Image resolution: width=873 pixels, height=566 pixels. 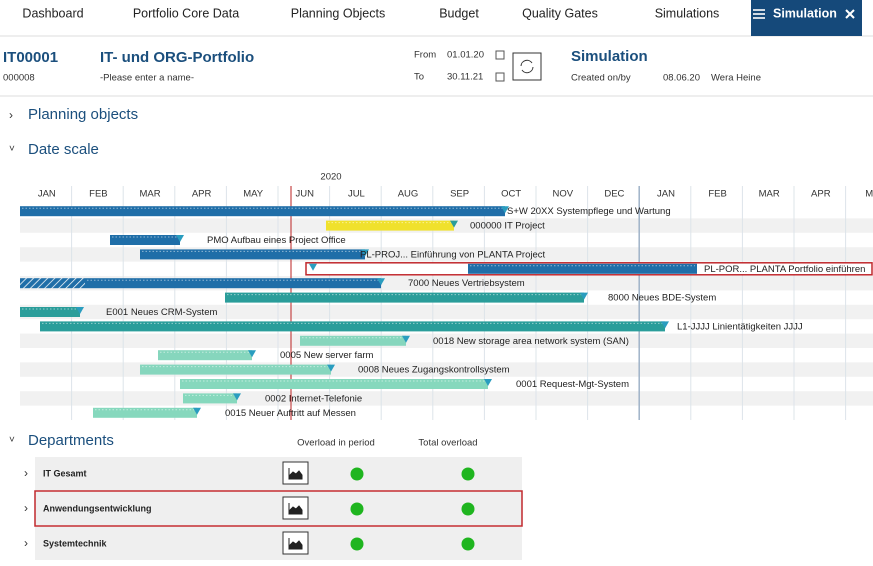 I want to click on active-tab: Simulation, so click(x=805, y=13).